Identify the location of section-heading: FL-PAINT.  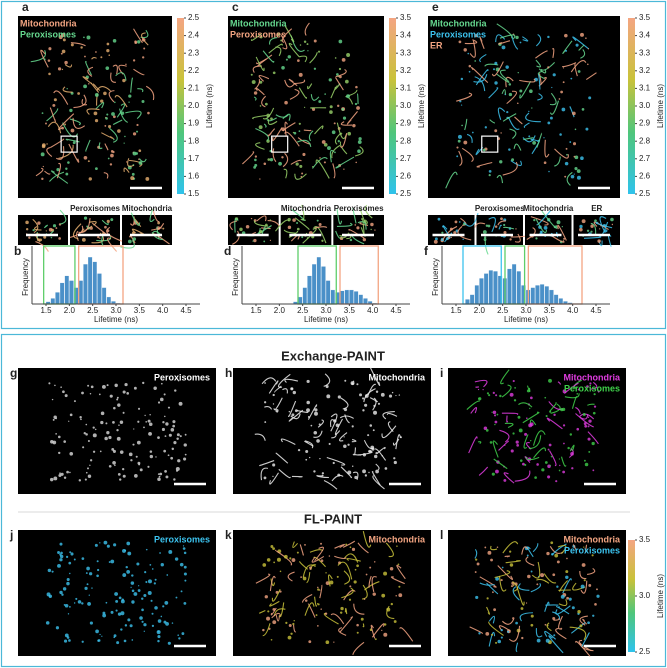
(333, 518).